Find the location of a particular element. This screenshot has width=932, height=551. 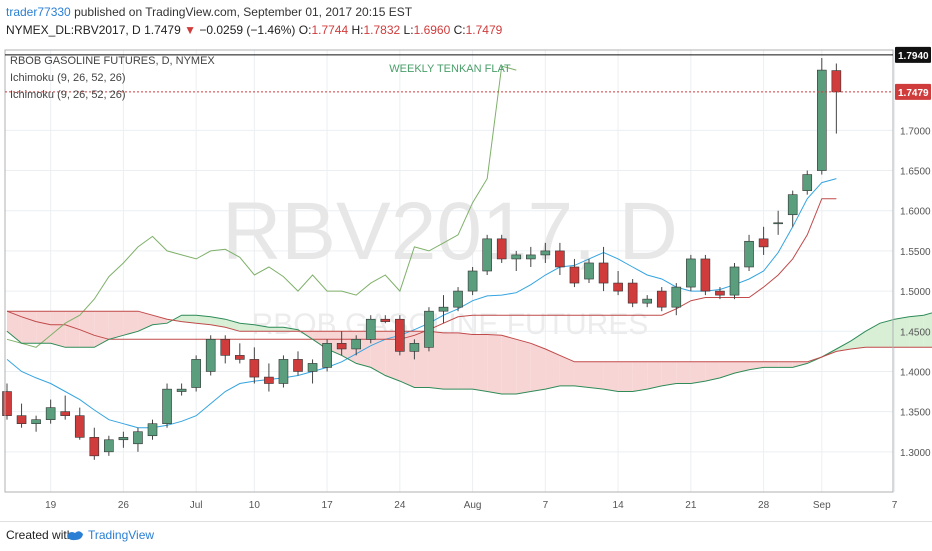

x-tick-label: 17 is located at coordinates (328, 505).